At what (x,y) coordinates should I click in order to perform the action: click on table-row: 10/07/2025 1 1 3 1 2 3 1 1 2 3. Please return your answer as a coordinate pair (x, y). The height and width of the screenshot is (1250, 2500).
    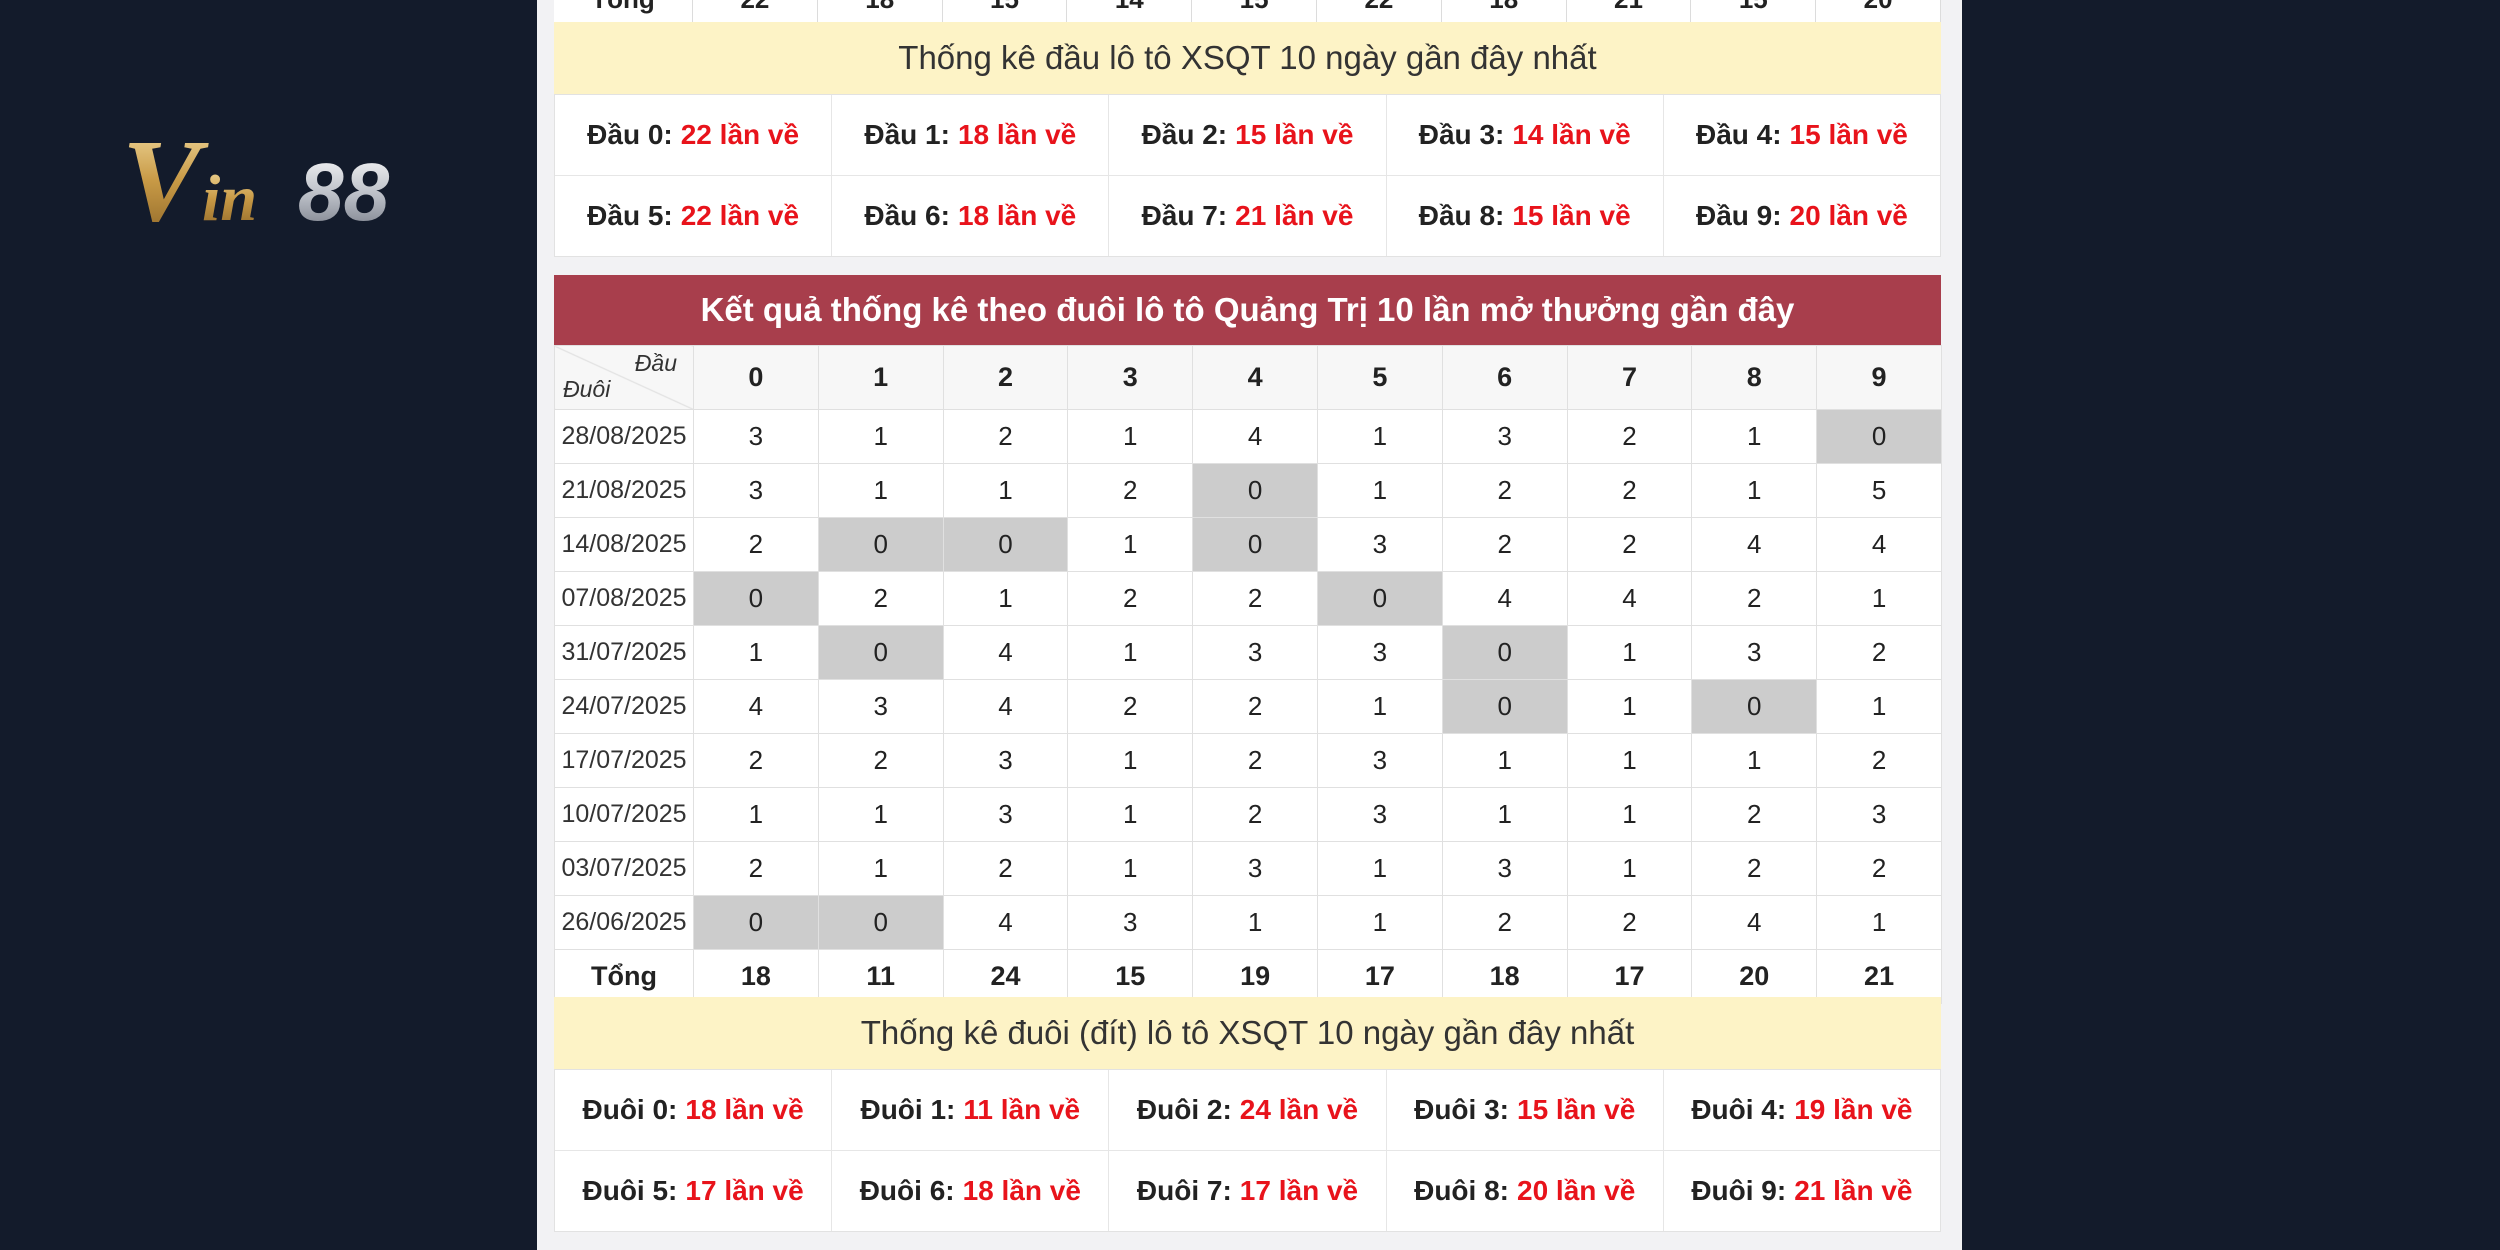
    Looking at the image, I should click on (1248, 814).